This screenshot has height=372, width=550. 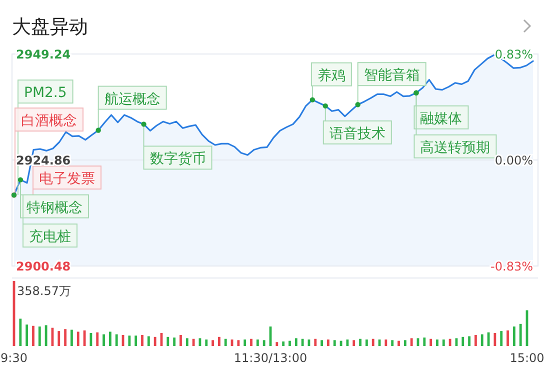 I want to click on annotation: 358.57万, so click(x=44, y=291).